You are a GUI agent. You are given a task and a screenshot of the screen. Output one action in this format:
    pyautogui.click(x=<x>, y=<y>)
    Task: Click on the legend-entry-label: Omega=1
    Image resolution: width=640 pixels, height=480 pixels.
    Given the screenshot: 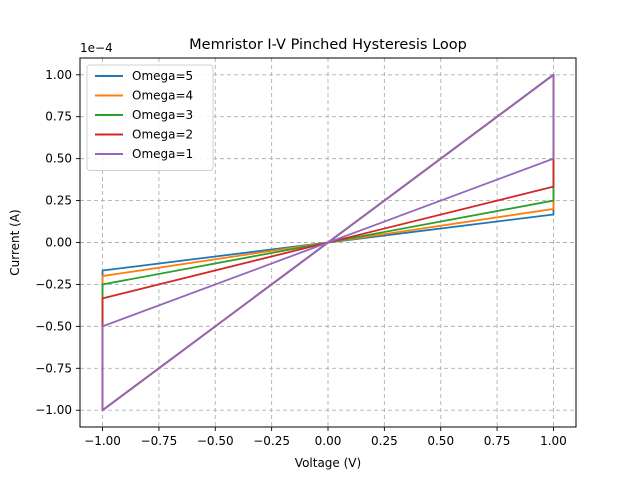 What is the action you would take?
    pyautogui.click(x=162, y=154)
    